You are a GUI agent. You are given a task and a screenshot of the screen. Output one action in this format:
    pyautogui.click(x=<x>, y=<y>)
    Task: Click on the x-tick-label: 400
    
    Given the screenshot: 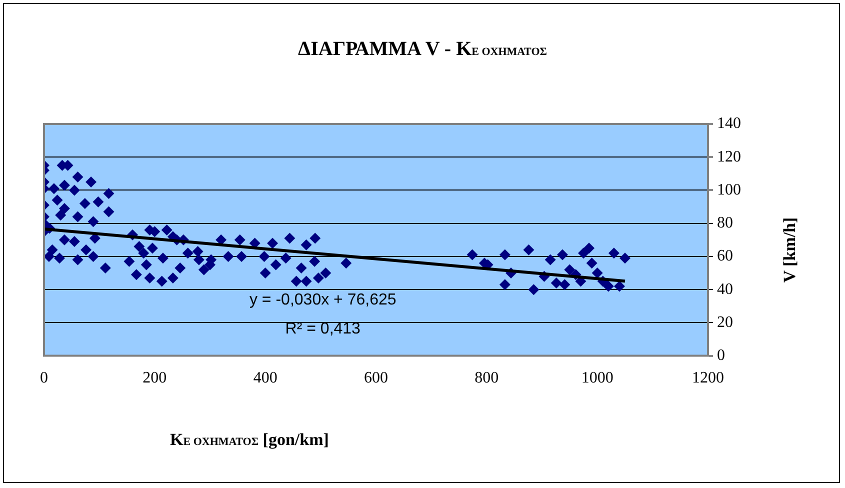 What is the action you would take?
    pyautogui.click(x=265, y=378)
    